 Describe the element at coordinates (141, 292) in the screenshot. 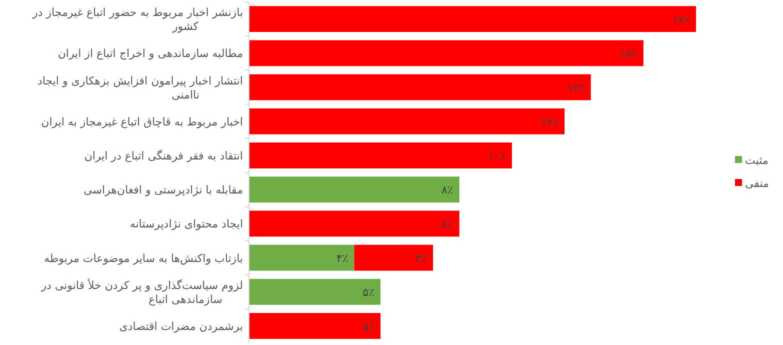

I see `y-tick-label: لزوم سیاست‌گذاری و پر کردن خلأ قانونی در سازماندهی اتباع` at that location.